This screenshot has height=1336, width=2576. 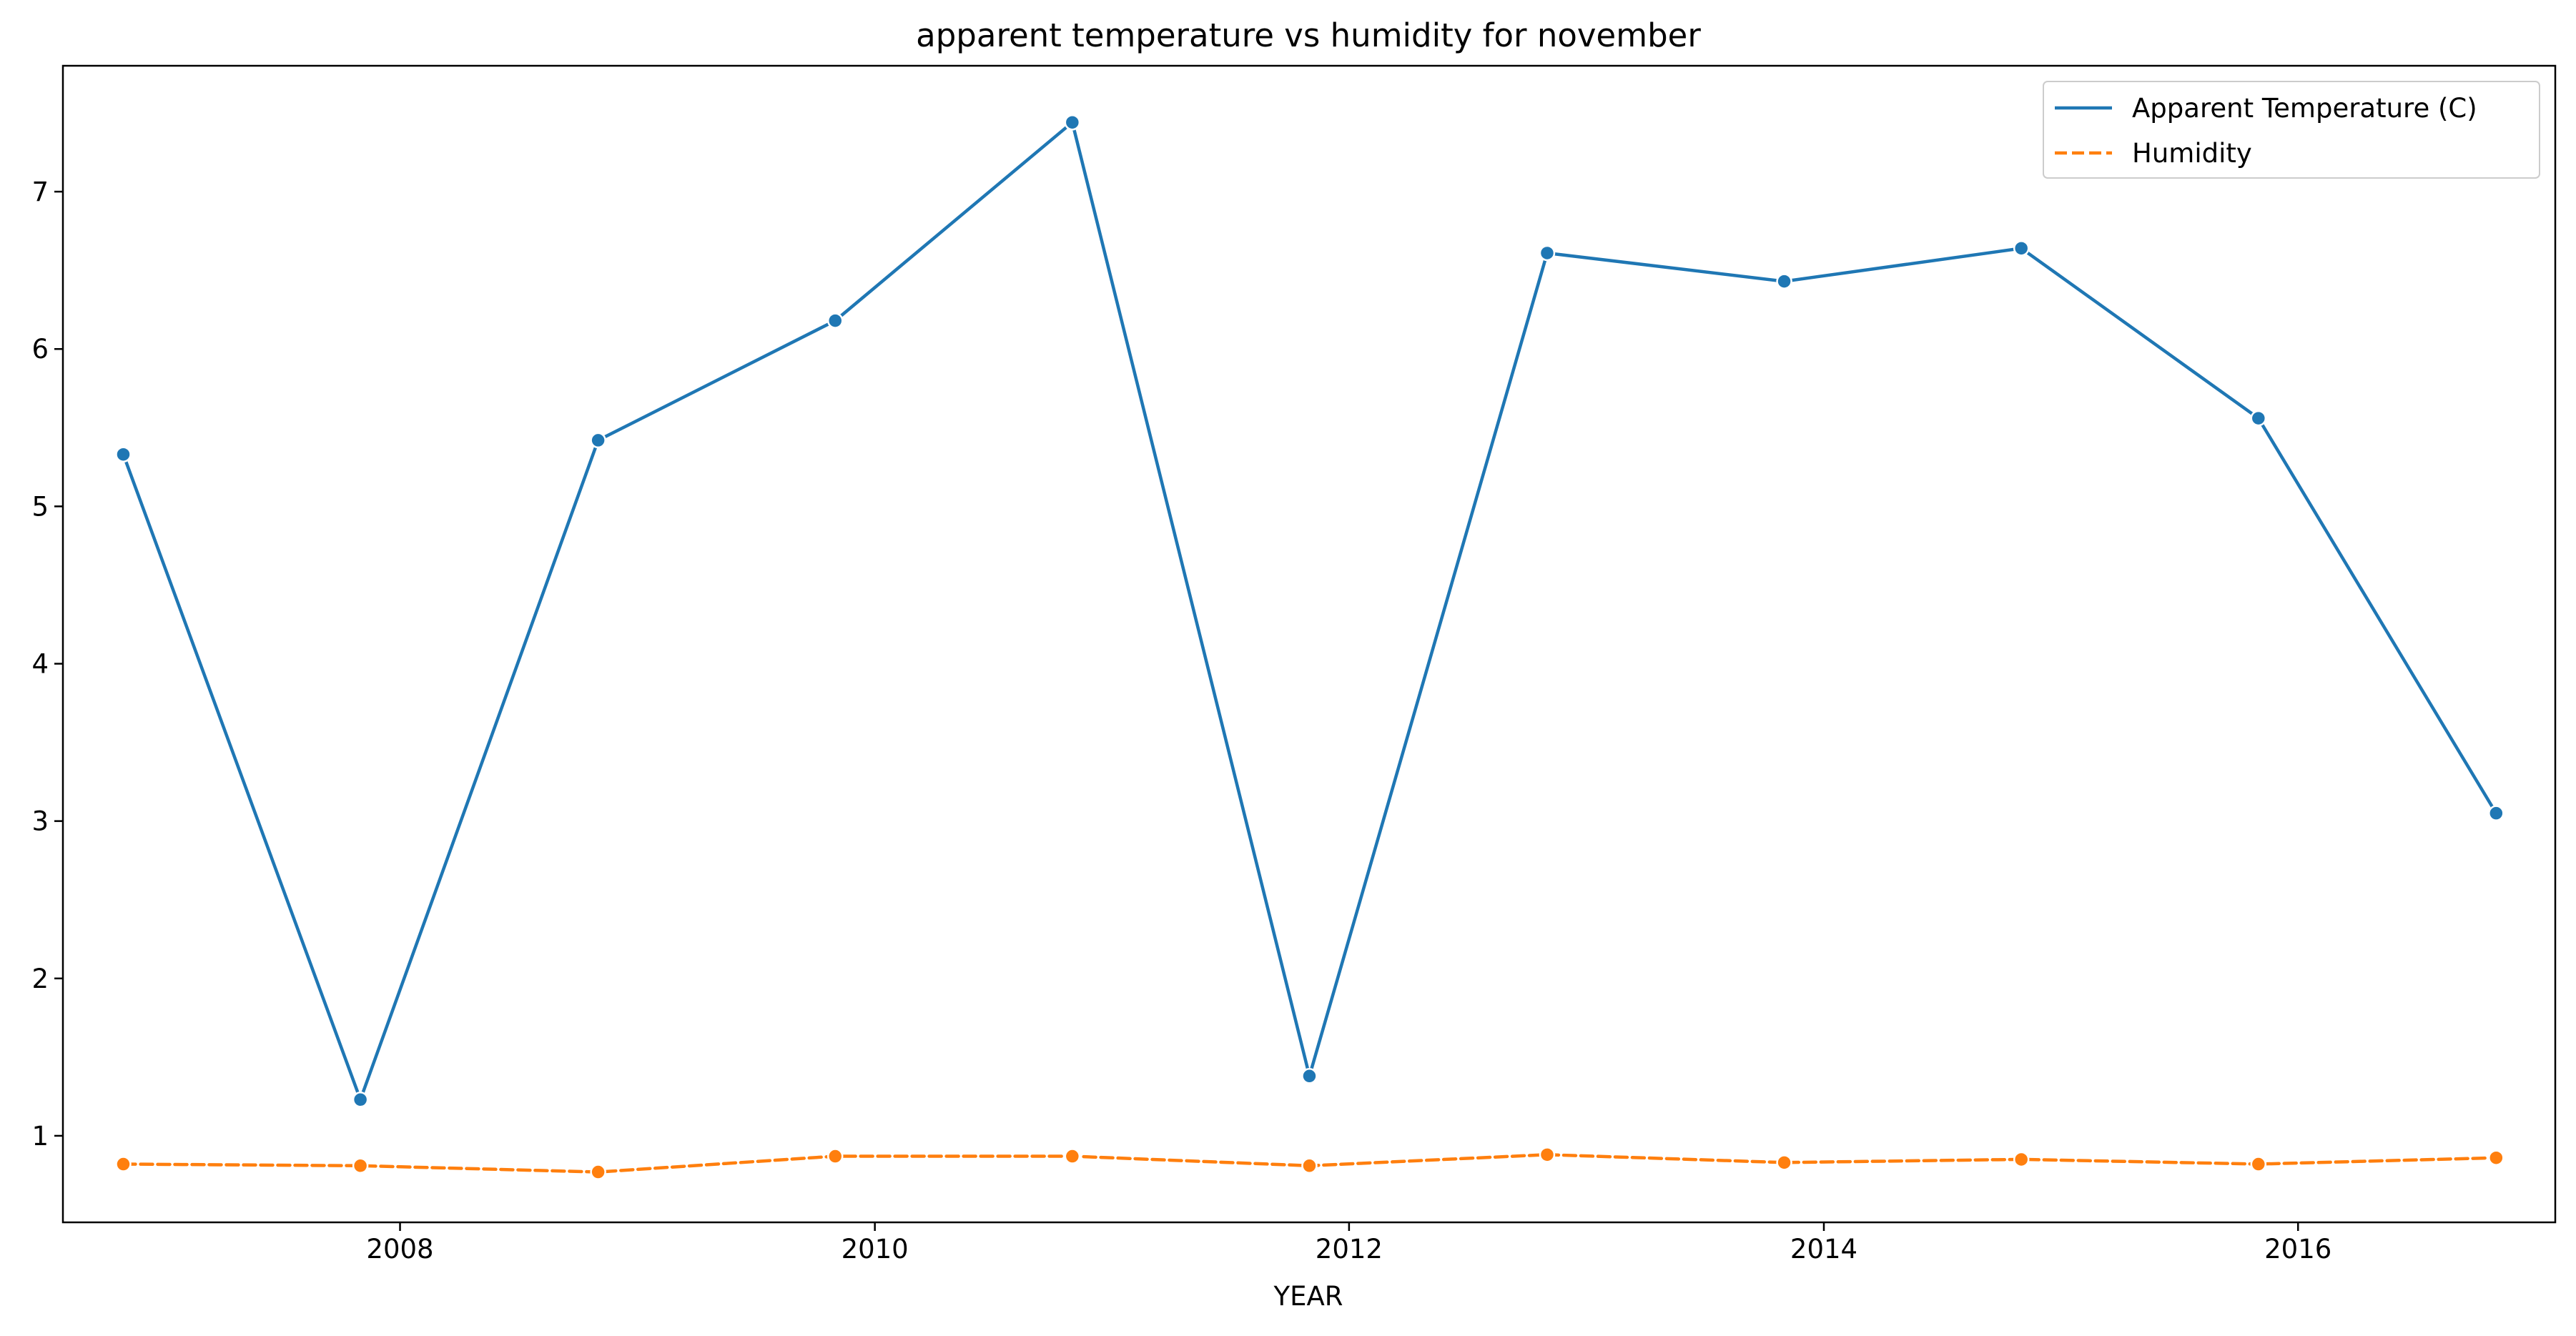 What do you see at coordinates (40, 664) in the screenshot?
I see `y-tick-label: 4` at bounding box center [40, 664].